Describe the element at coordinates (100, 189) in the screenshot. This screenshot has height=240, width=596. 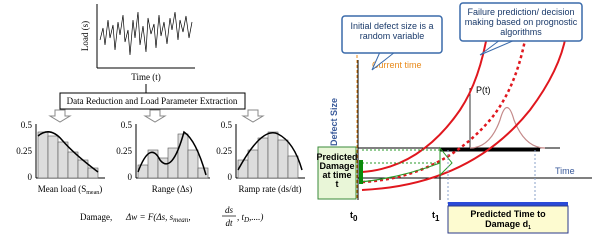
I see `label-end: )` at that location.